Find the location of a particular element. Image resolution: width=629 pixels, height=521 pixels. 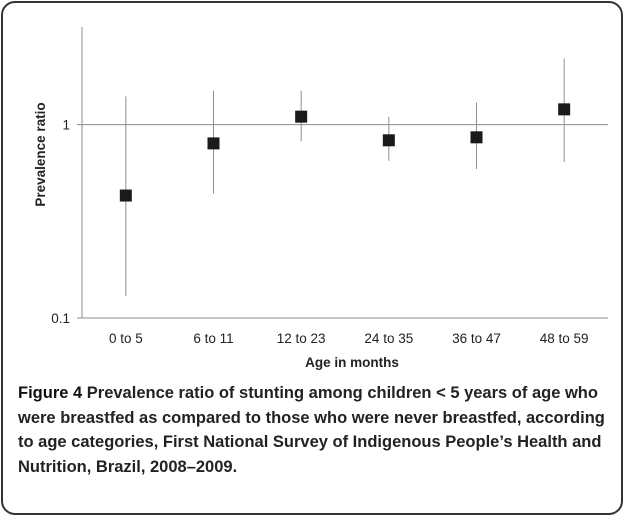

x-axis-title: Age in months is located at coordinates (352, 362).